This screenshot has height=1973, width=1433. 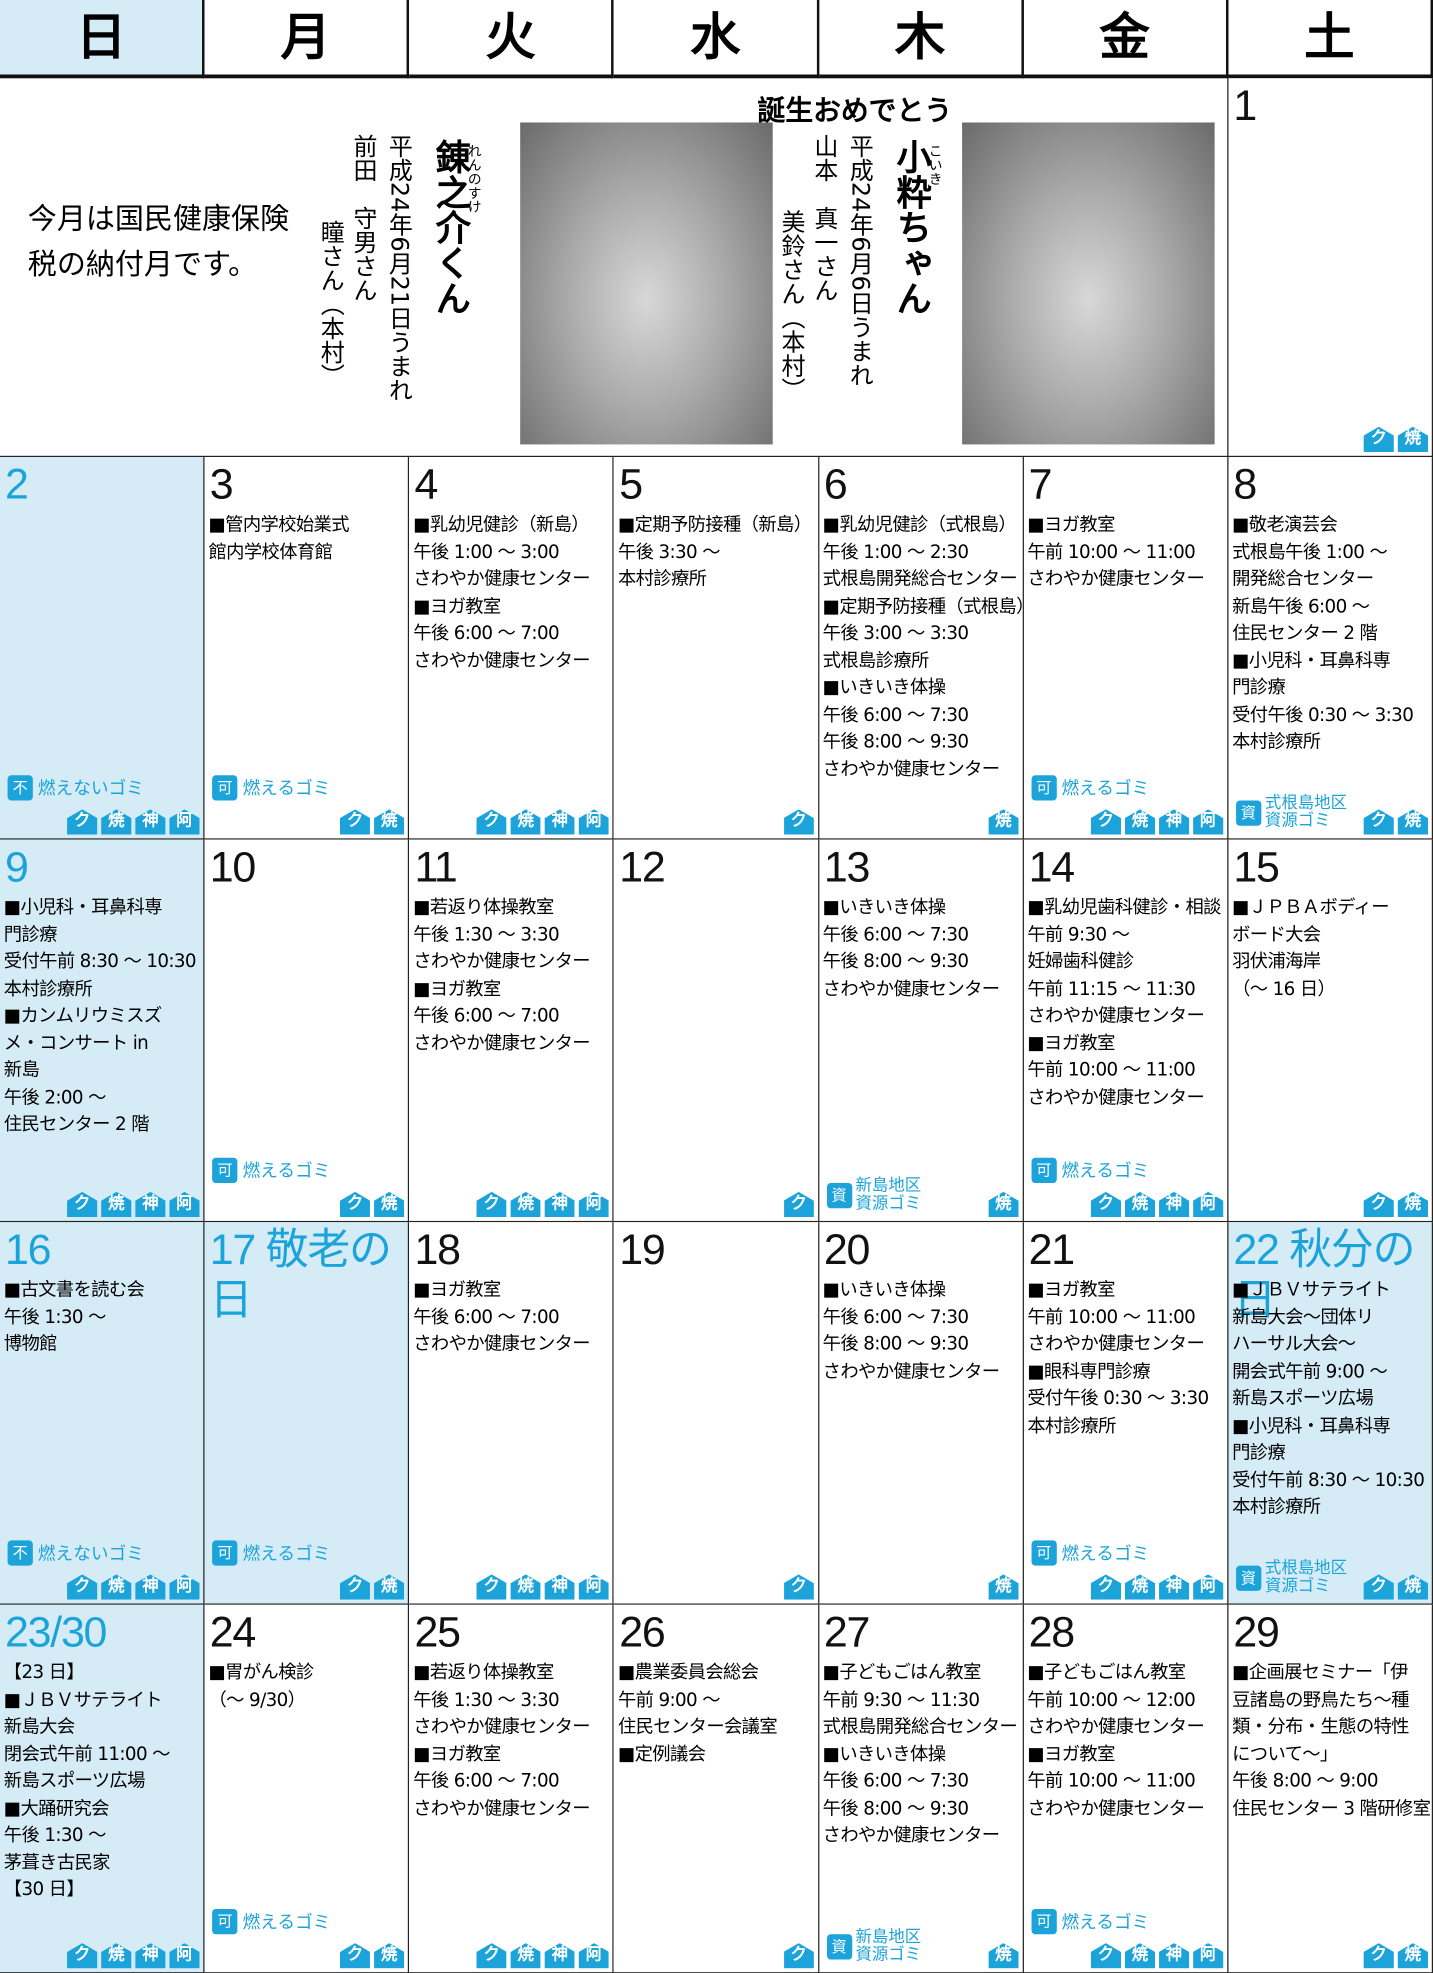 What do you see at coordinates (901, 1700) in the screenshot?
I see `event-text: 午前 9:30 ～ 11:30` at bounding box center [901, 1700].